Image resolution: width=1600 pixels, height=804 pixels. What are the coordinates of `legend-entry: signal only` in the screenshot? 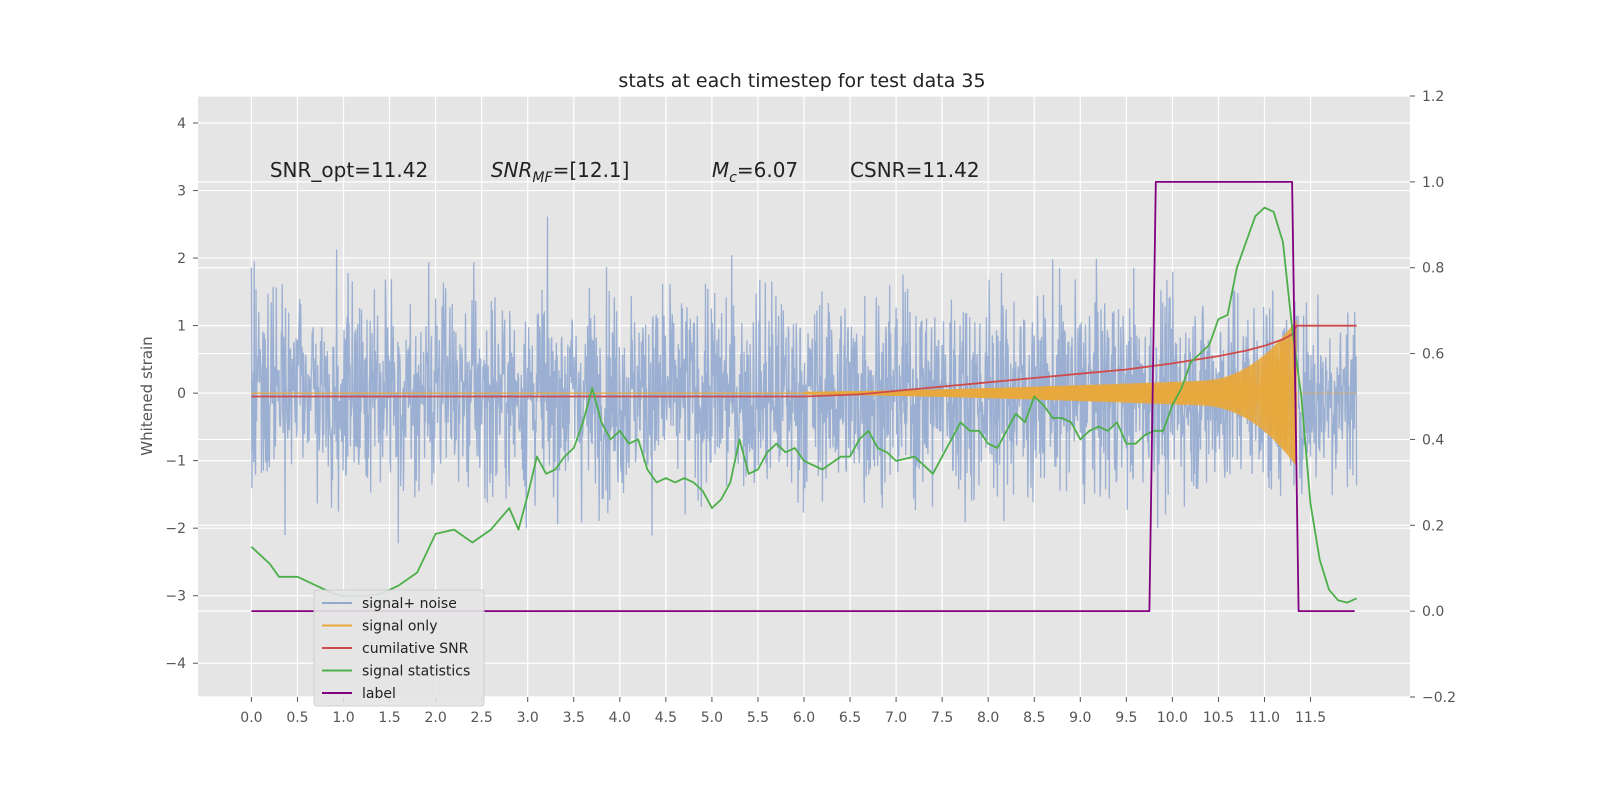 It's located at (399, 627).